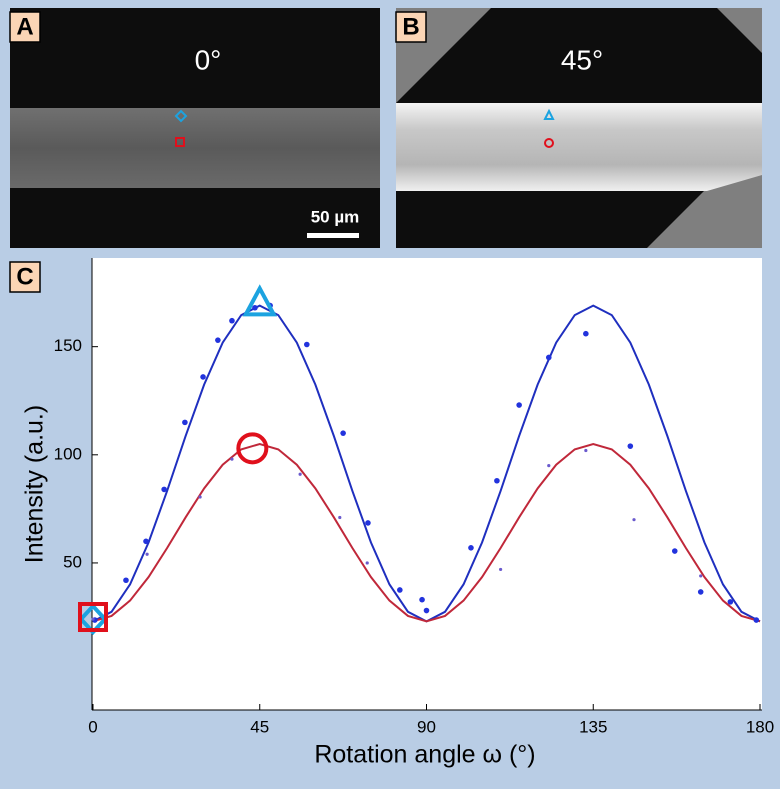 This screenshot has height=789, width=780. What do you see at coordinates (426, 726) in the screenshot?
I see `x-tick-label: 90` at bounding box center [426, 726].